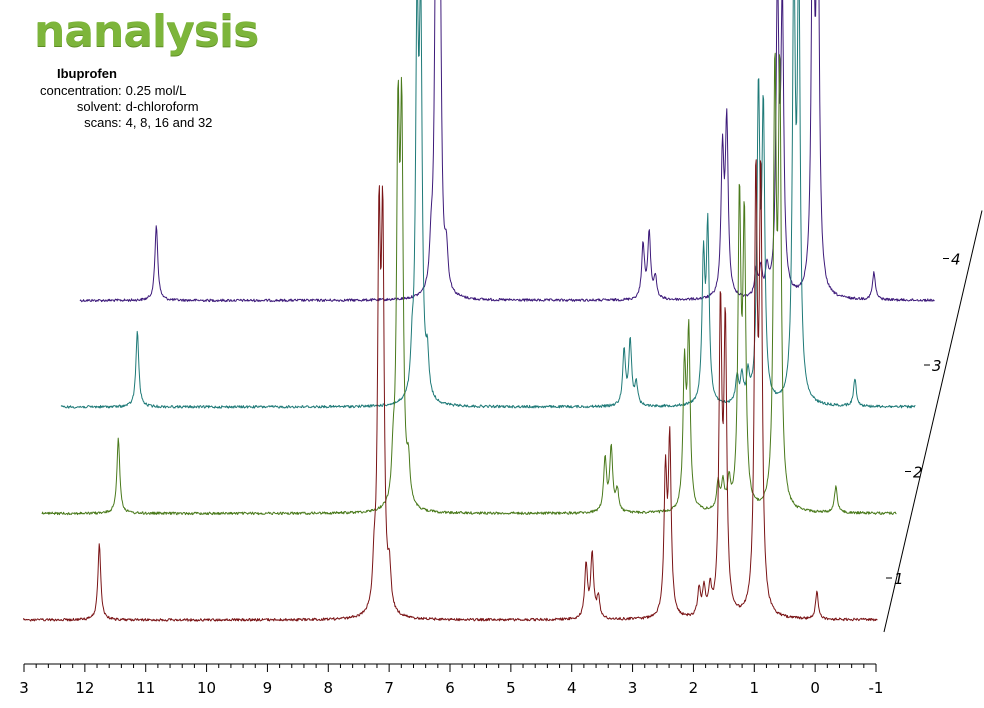 The width and height of the screenshot is (984, 708). What do you see at coordinates (103, 122) in the screenshot?
I see `param-key: scans:` at bounding box center [103, 122].